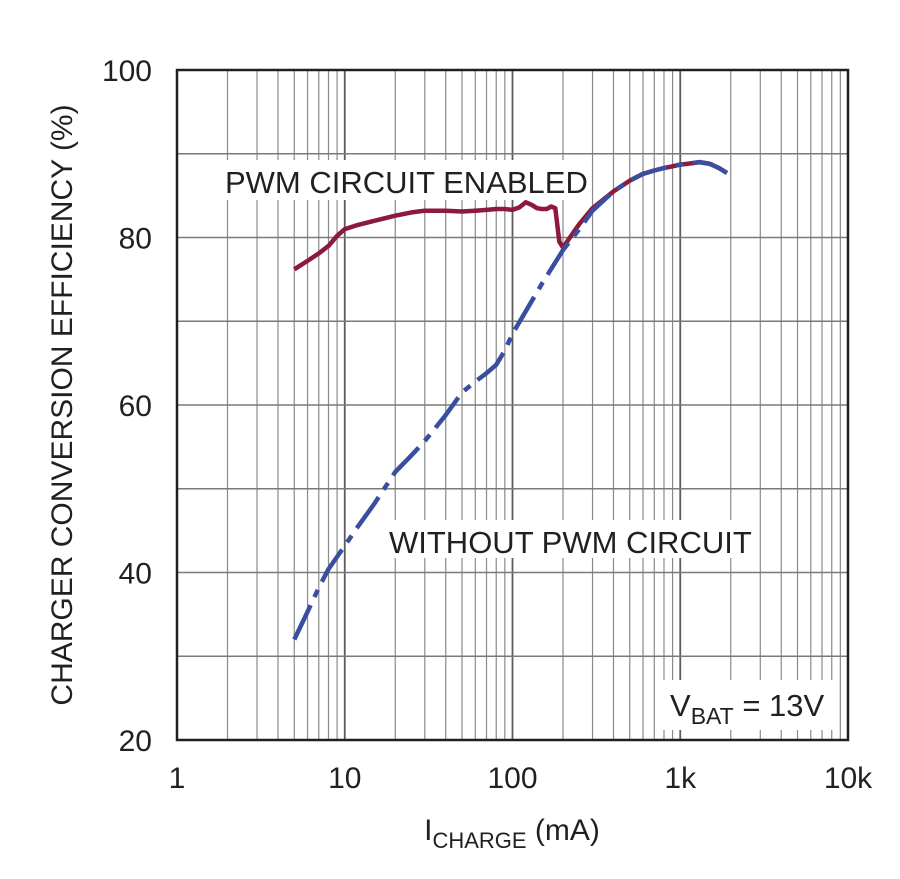 The width and height of the screenshot is (900, 879). What do you see at coordinates (177, 778) in the screenshot?
I see `x-tick-label: 1` at bounding box center [177, 778].